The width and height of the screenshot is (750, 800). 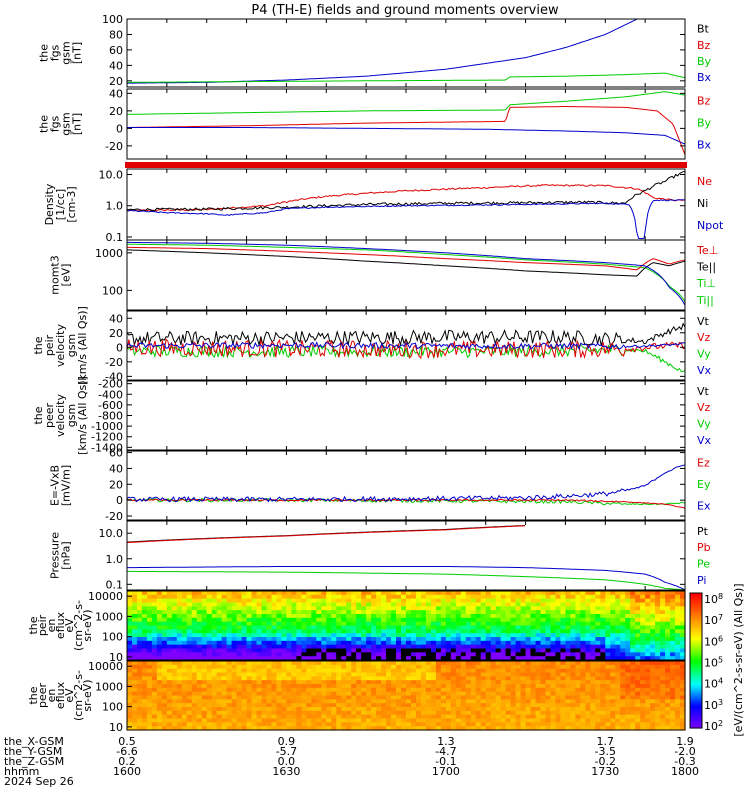 I want to click on ylabel-line: velocity, so click(x=60, y=345).